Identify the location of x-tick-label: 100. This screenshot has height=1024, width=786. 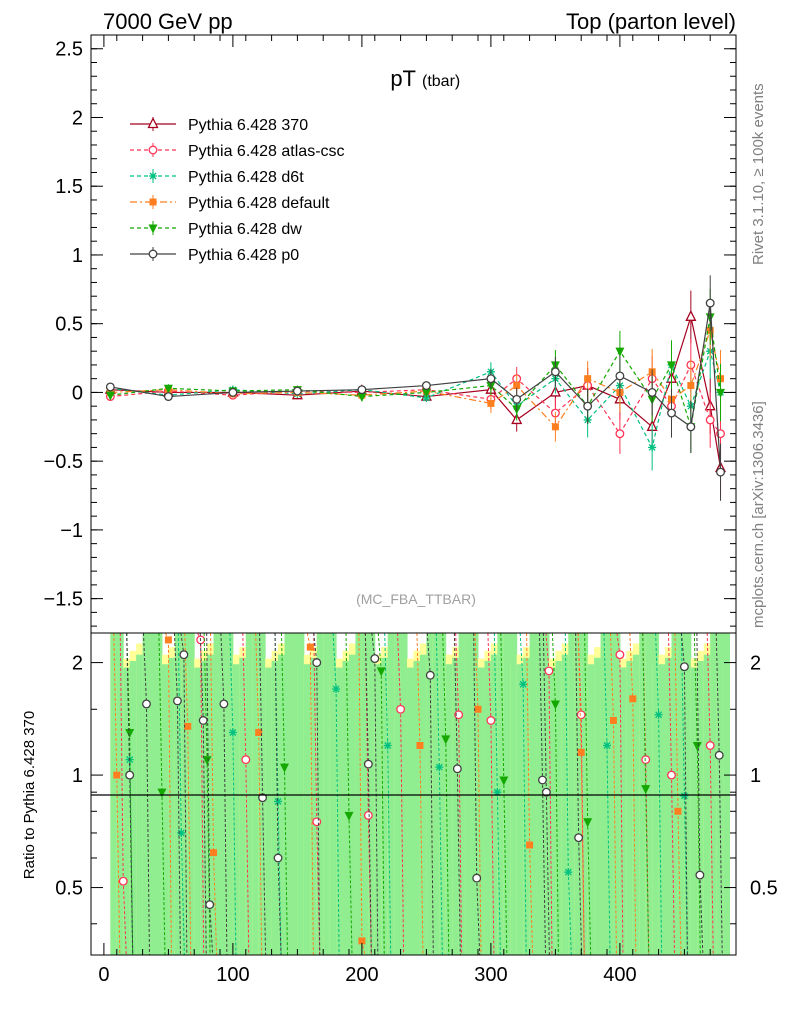
(232, 975).